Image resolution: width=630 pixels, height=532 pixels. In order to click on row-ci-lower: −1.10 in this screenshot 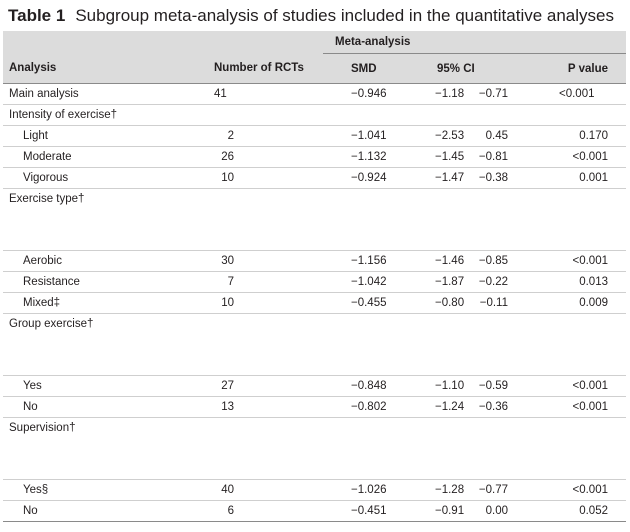, I will do `click(435, 386)`.